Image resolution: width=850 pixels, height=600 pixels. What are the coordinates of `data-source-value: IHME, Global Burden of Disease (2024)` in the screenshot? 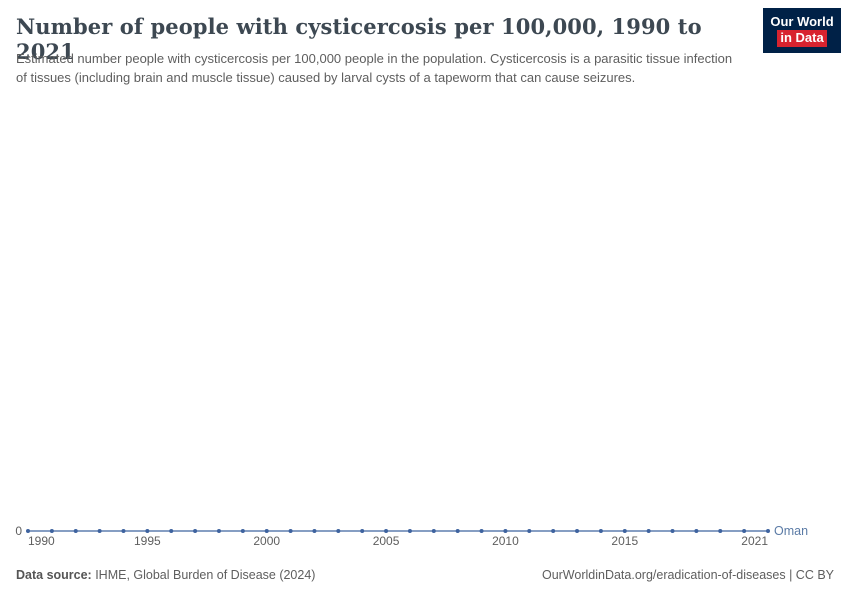 It's located at (203, 575).